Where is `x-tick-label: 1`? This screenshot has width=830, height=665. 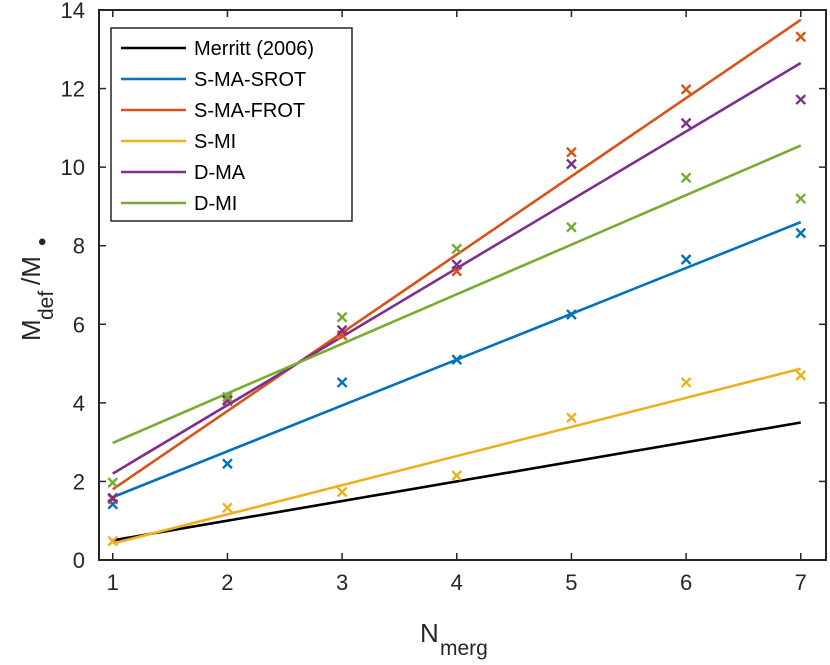 x-tick-label: 1 is located at coordinates (113, 582).